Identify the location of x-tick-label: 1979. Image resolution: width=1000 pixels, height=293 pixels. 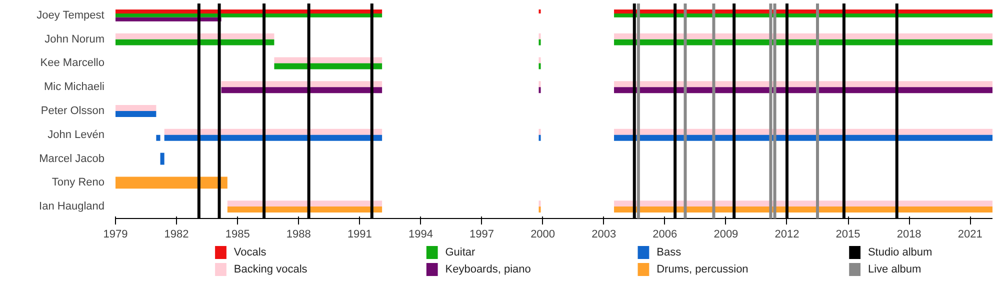
(115, 234).